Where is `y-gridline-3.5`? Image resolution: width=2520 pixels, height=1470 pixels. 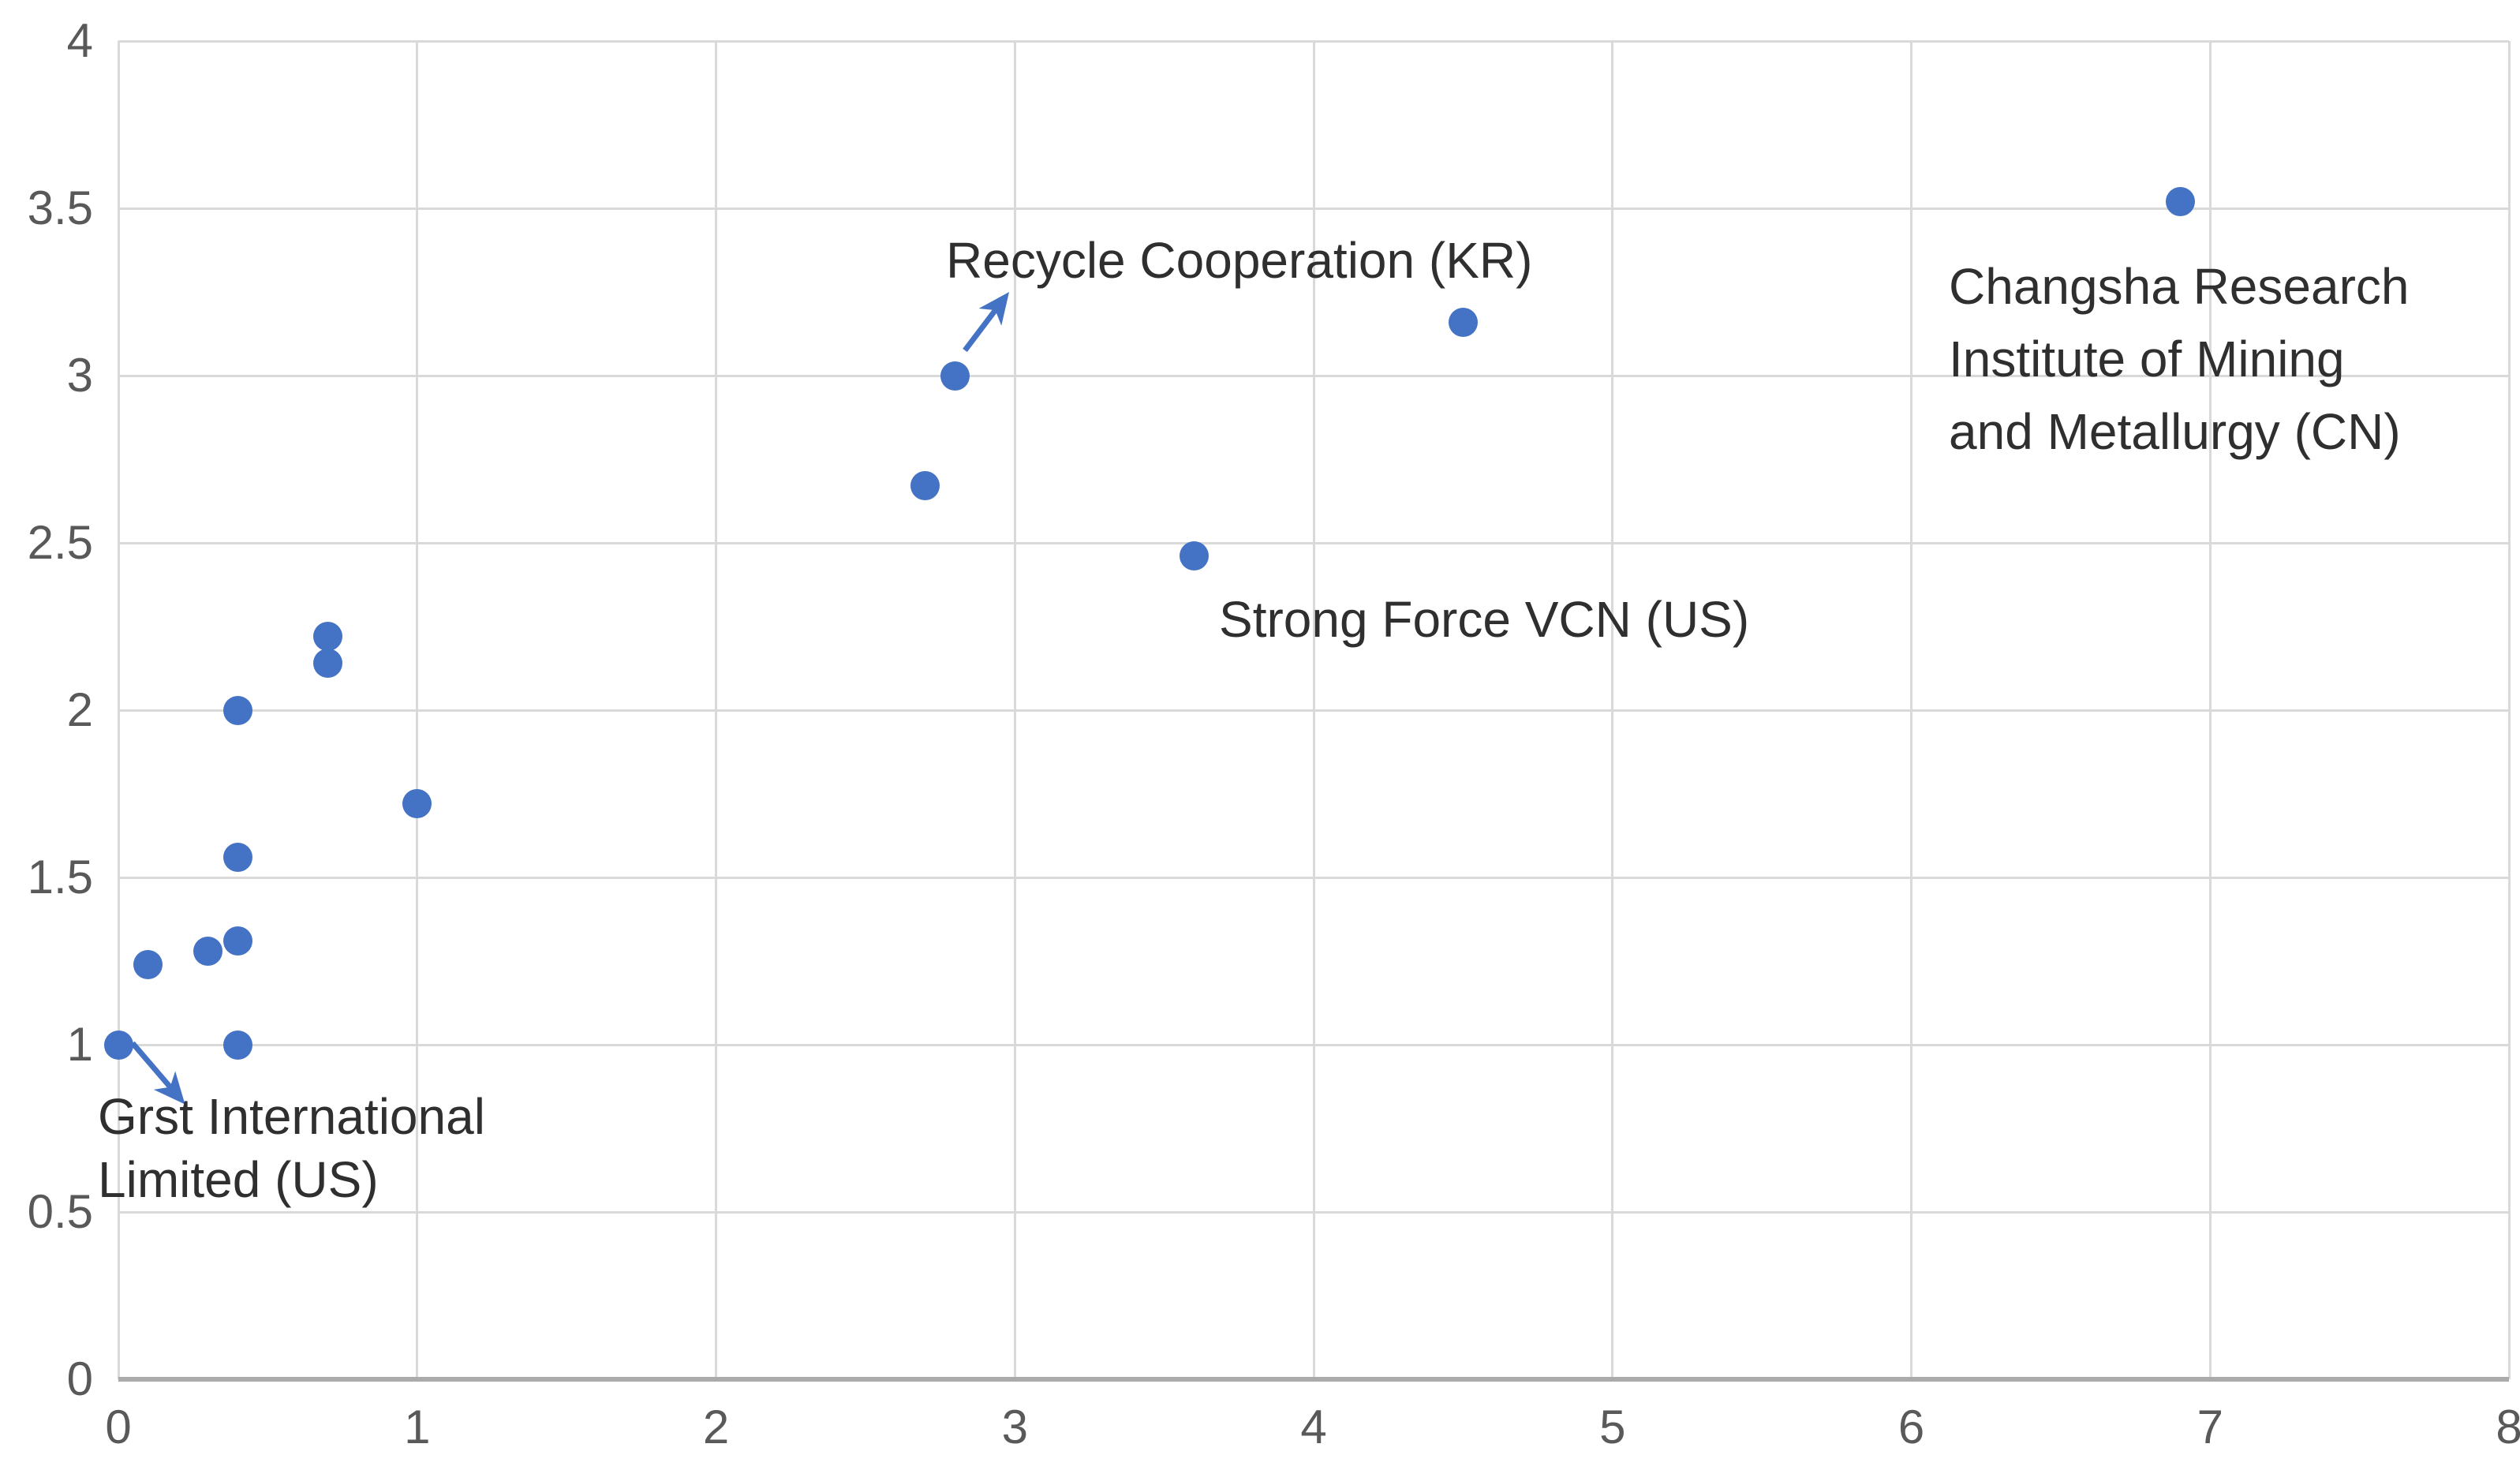 y-gridline-3.5 is located at coordinates (1313, 208).